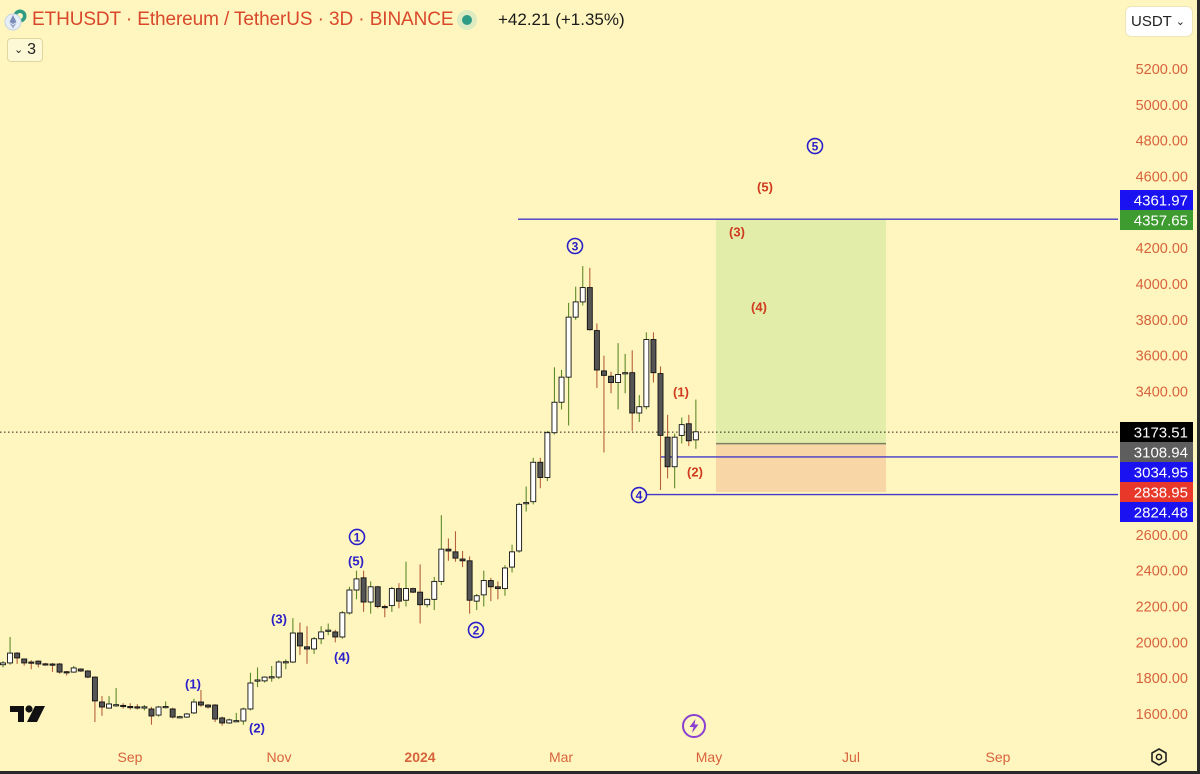  I want to click on wave-label-blue: (3), so click(279, 619).